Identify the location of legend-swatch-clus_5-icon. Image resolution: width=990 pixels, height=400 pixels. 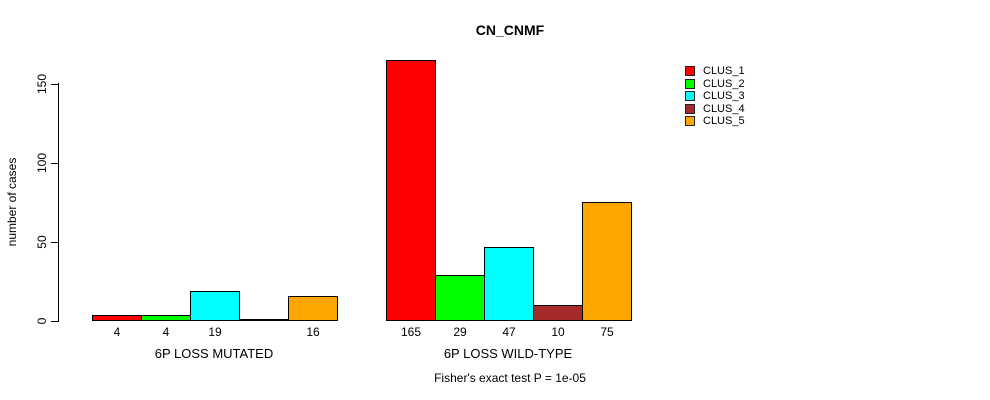
(690, 121).